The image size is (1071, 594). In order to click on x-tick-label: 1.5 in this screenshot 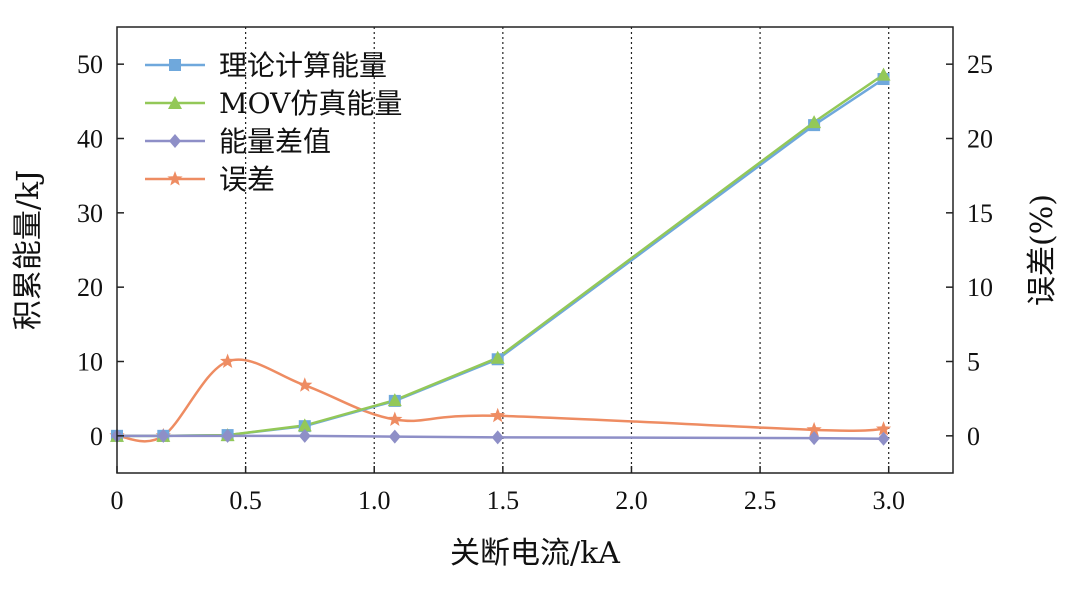, I will do `click(503, 500)`.